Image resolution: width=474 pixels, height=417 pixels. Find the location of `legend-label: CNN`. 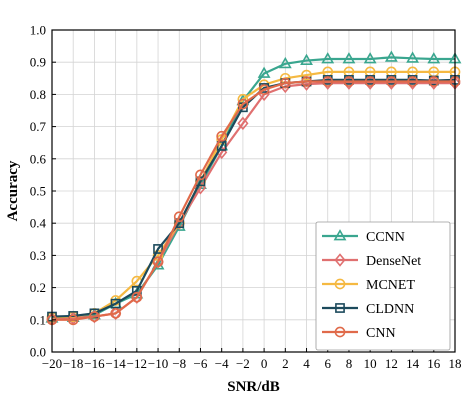

legend-label: CNN is located at coordinates (381, 333).